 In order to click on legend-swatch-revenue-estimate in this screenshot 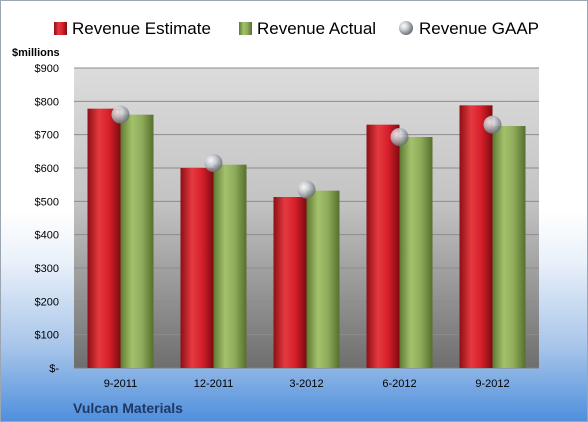, I will do `click(60, 28)`.